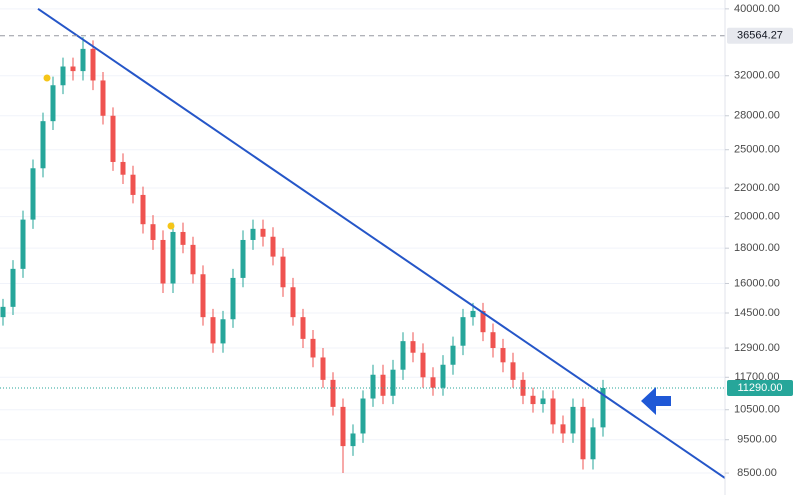  Describe the element at coordinates (757, 440) in the screenshot. I see `y-tick-label: 9500.00` at that location.